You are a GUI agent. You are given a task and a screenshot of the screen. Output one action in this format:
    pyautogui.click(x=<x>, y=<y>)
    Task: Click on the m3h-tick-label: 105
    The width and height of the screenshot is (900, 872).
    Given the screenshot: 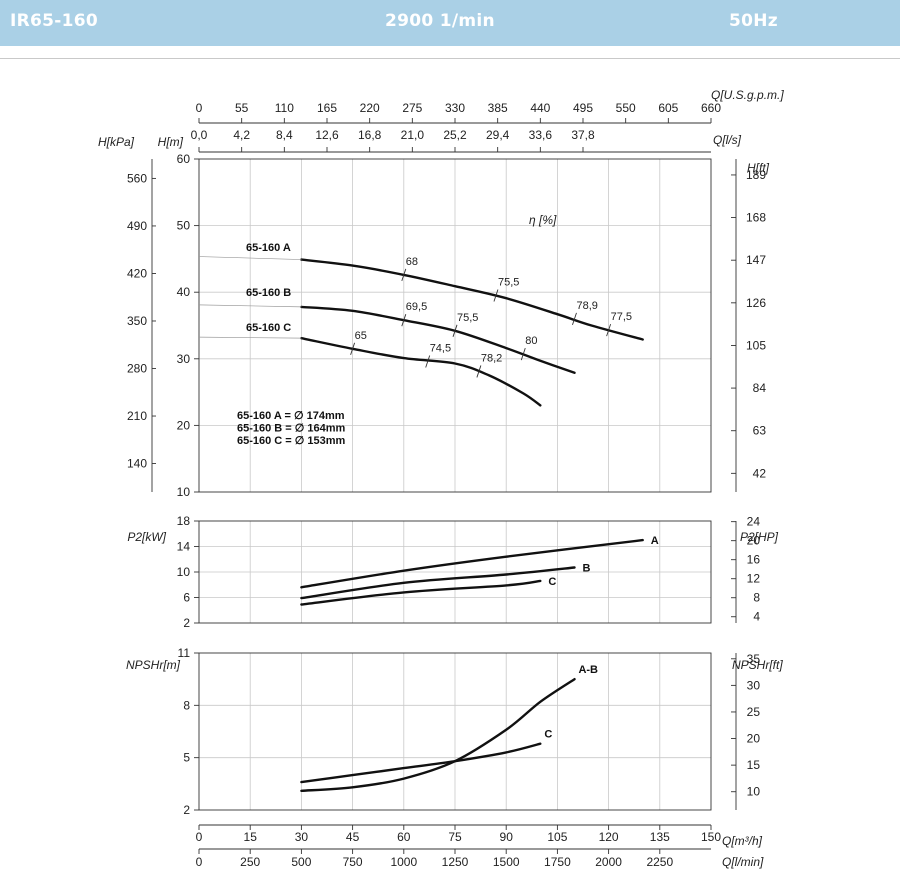 What is the action you would take?
    pyautogui.click(x=557, y=837)
    